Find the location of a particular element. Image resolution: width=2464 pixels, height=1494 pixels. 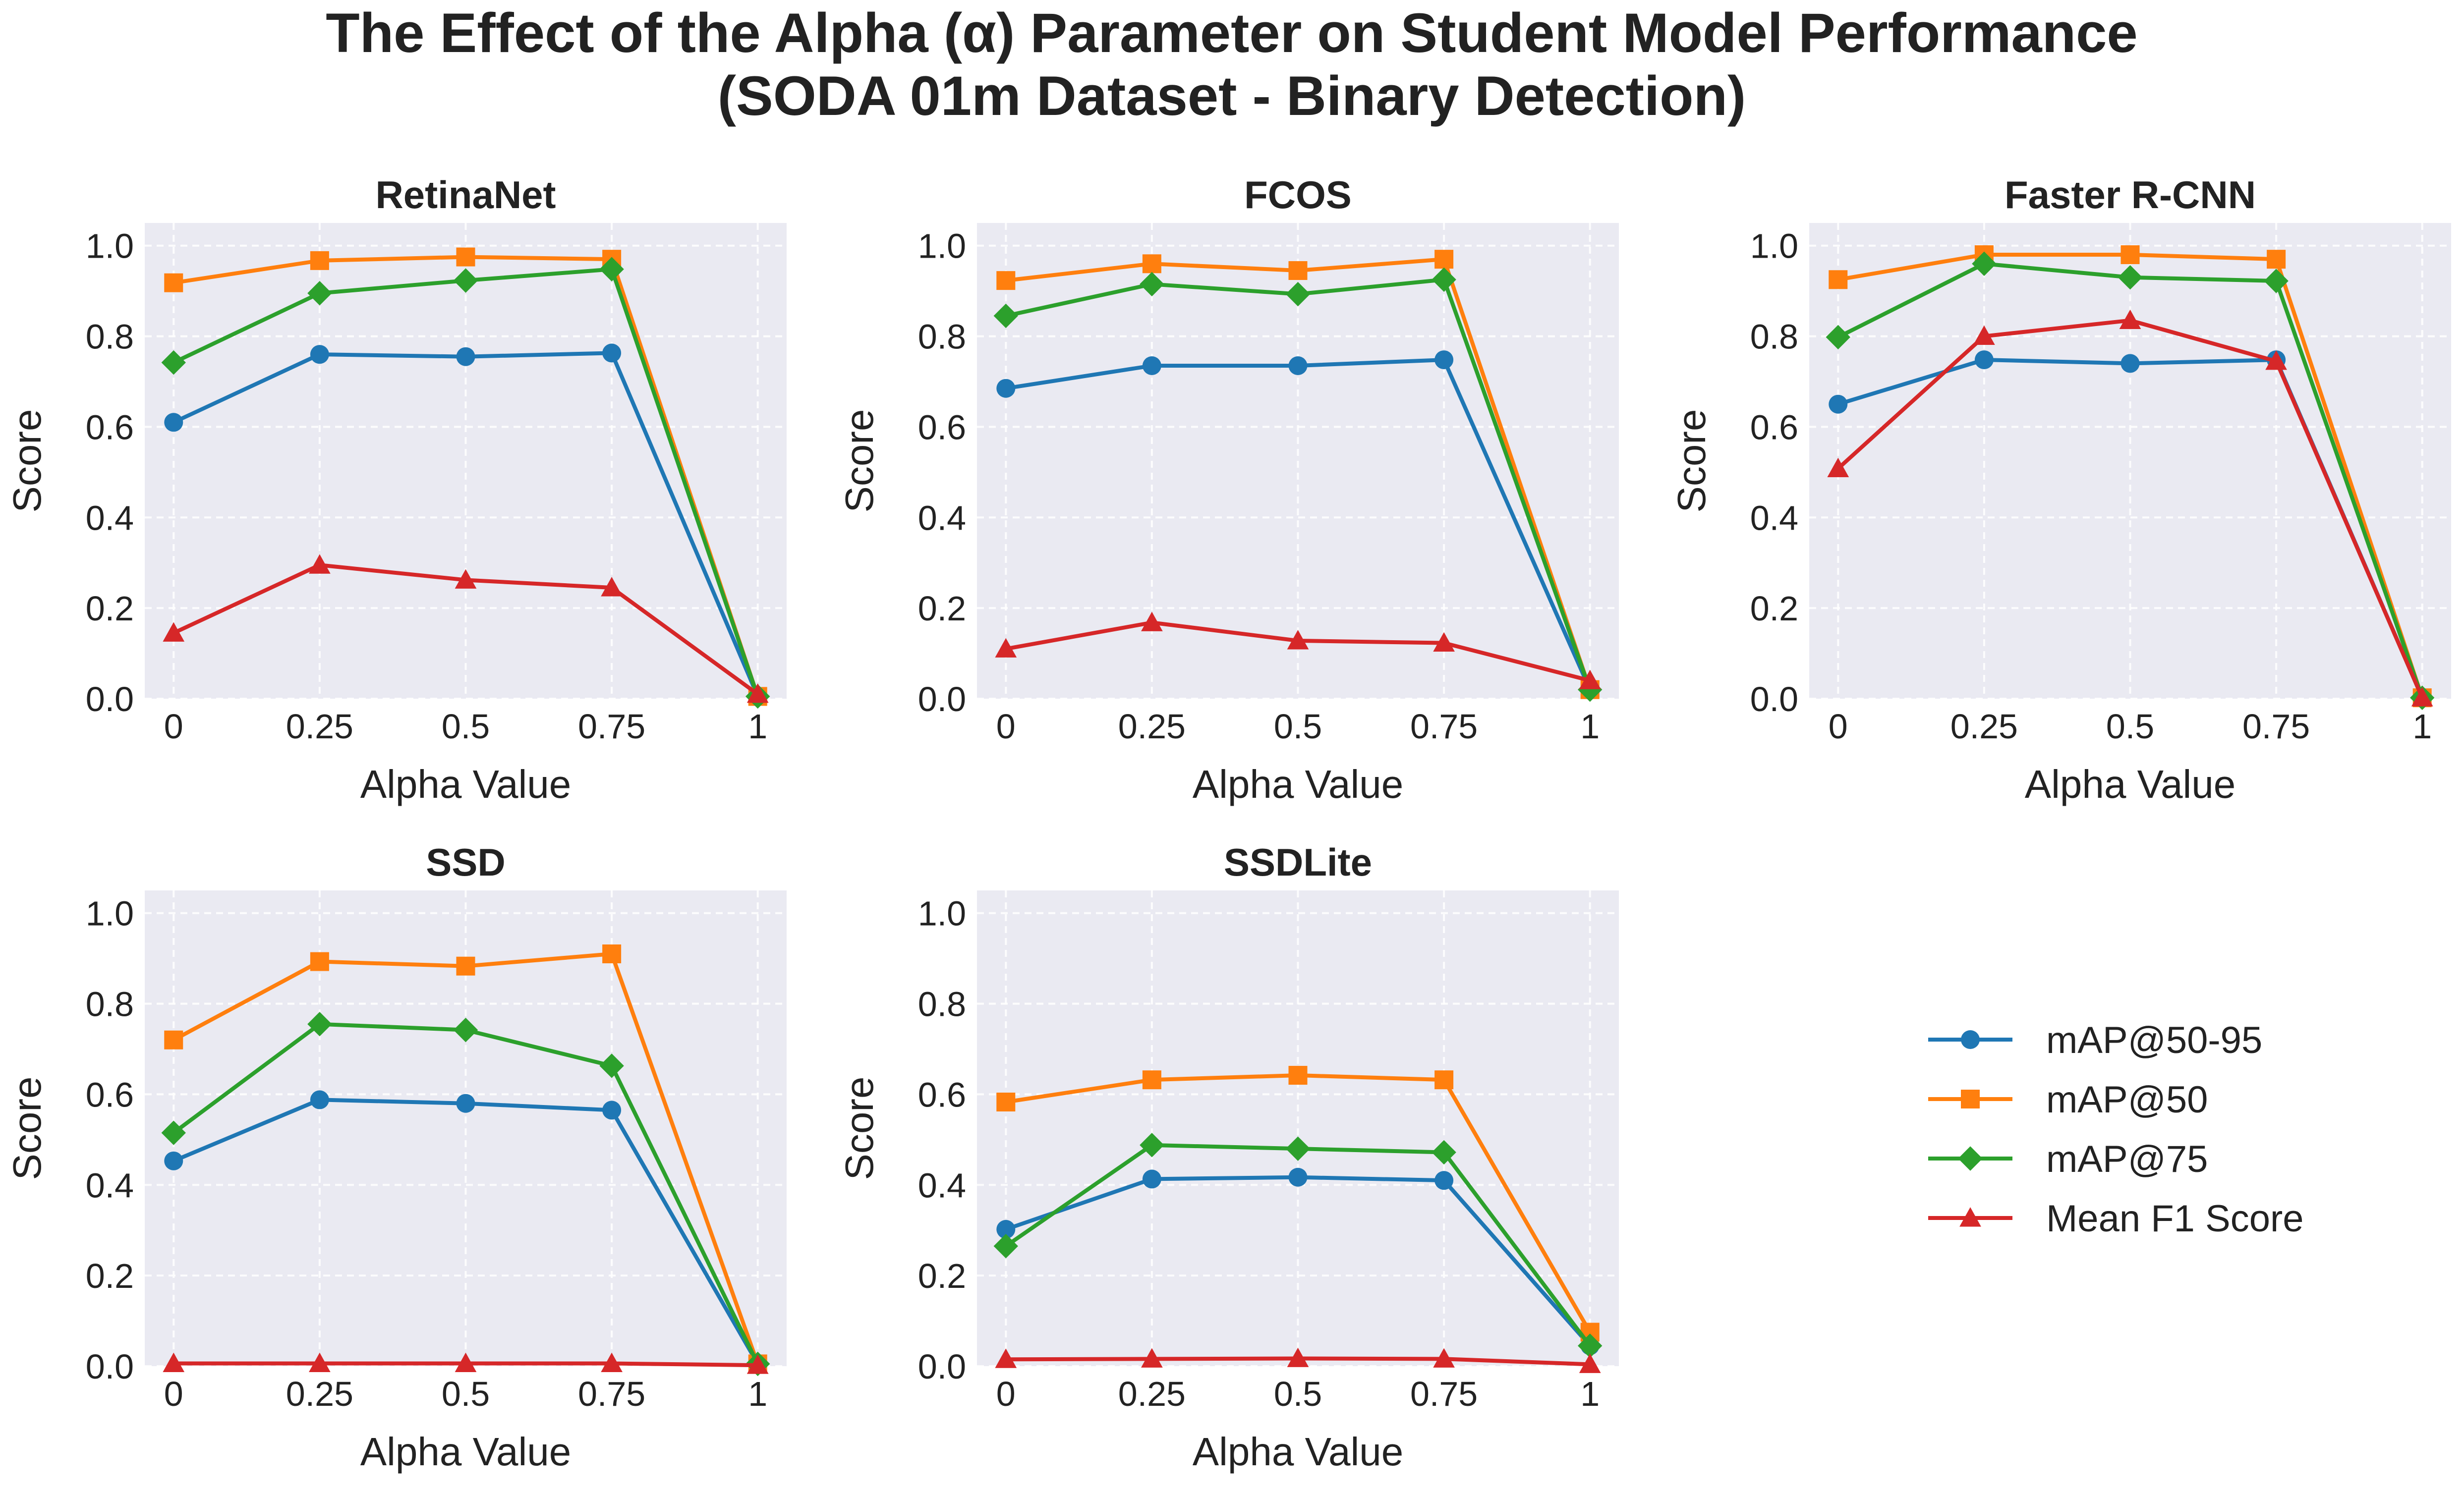

legend-entry-map-50-95: mAP@50-95 is located at coordinates (2095, 1040).